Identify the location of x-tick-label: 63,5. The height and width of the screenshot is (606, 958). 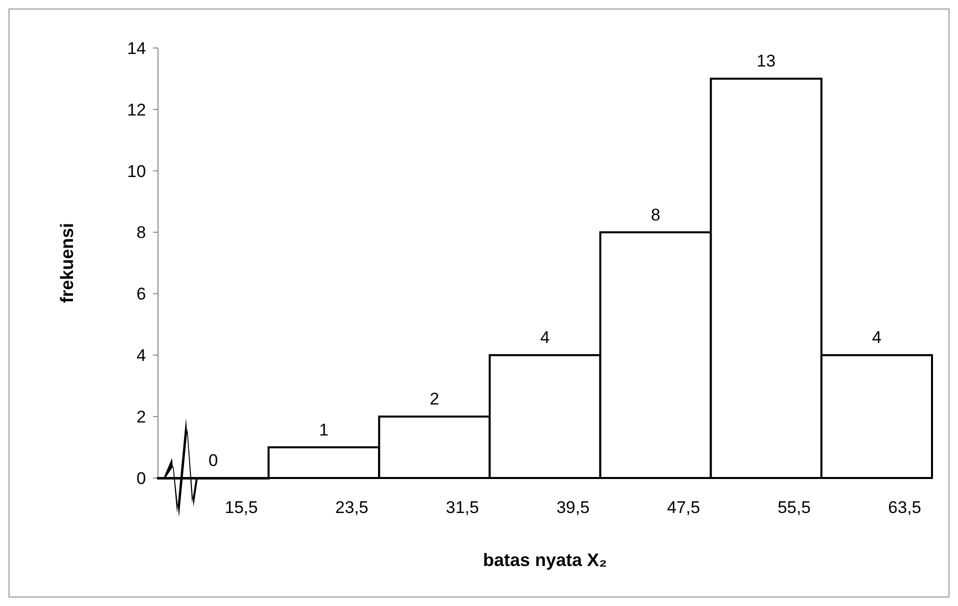
(905, 507).